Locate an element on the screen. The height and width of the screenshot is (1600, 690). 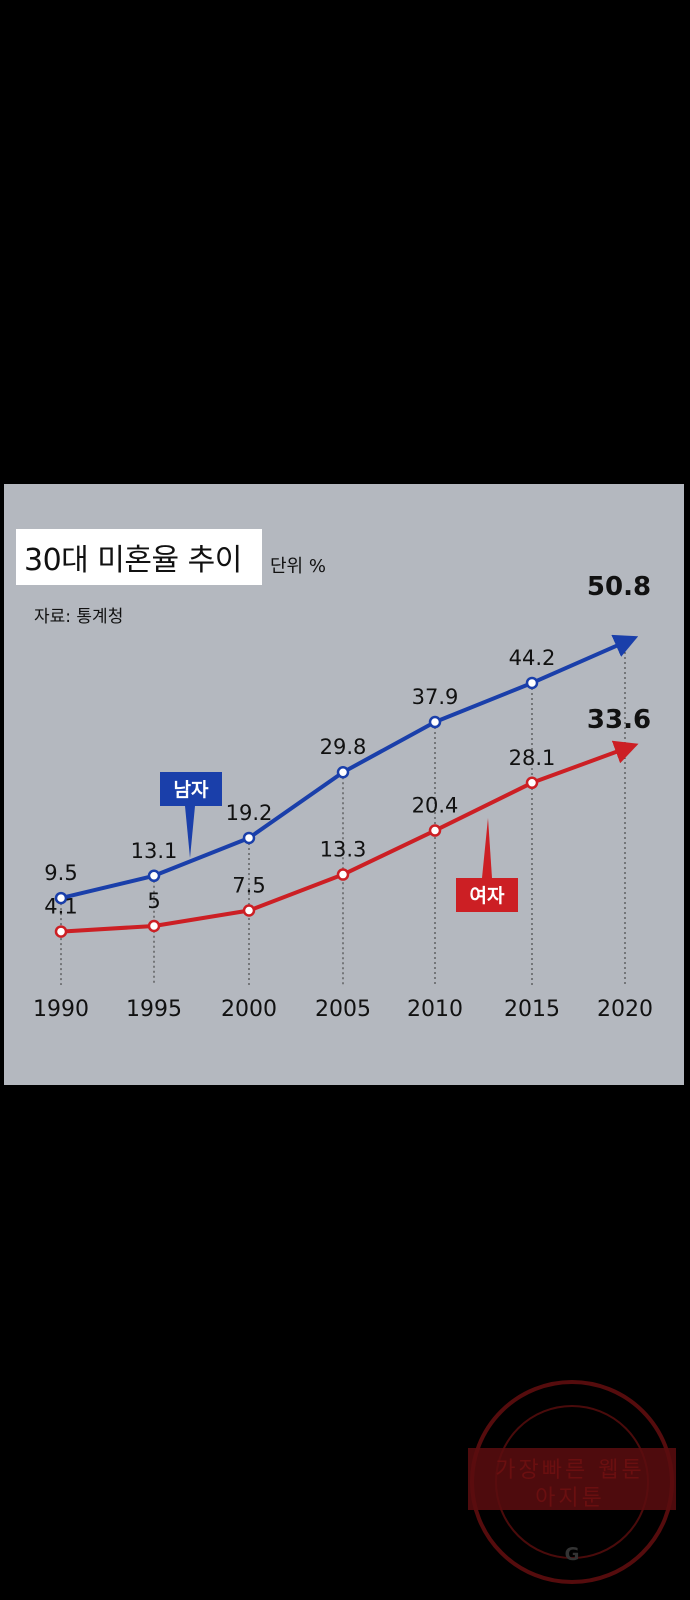
watermark-line2: 아지툰 is located at coordinates (570, 1498).